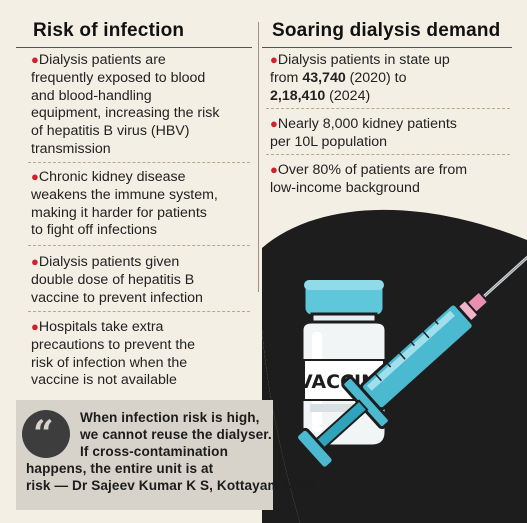 Image resolution: width=527 pixels, height=523 pixels. What do you see at coordinates (112, 177) in the screenshot?
I see `bullet-line: Chronic kidney disease` at bounding box center [112, 177].